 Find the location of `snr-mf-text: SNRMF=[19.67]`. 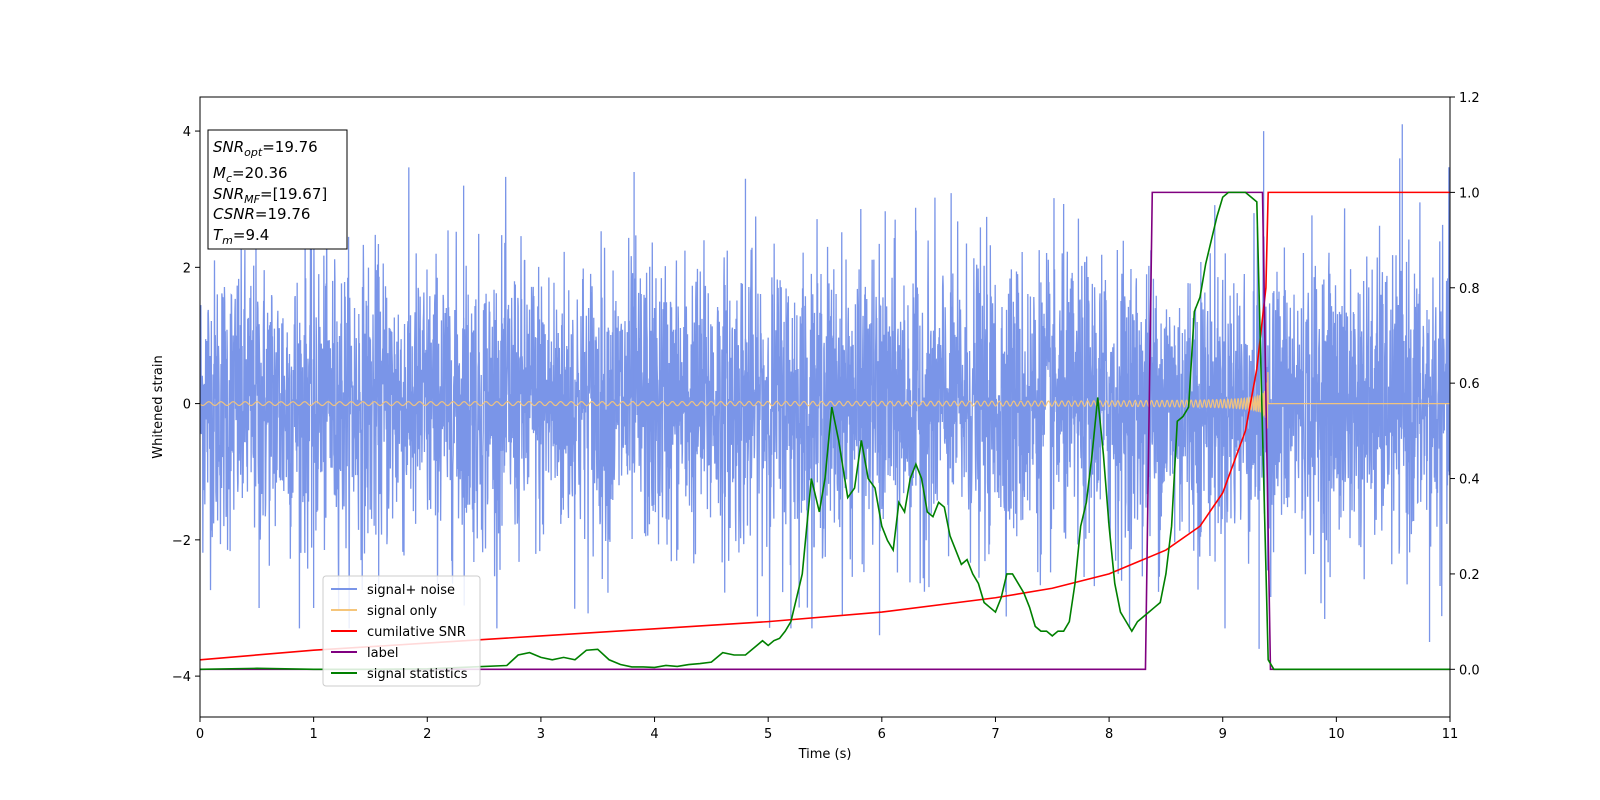

snr-mf-text: SNRMF=[19.67] is located at coordinates (270, 195).